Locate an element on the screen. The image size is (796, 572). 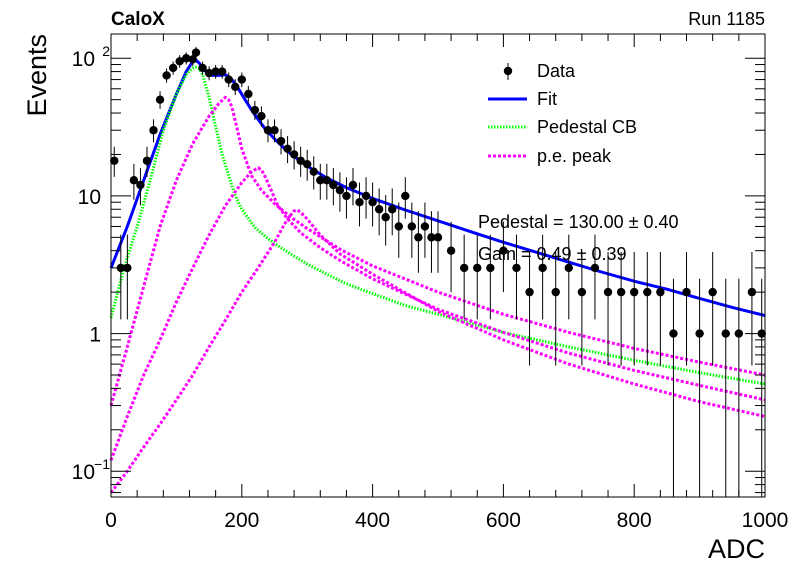
legend-fit-label: Fit is located at coordinates (547, 99).